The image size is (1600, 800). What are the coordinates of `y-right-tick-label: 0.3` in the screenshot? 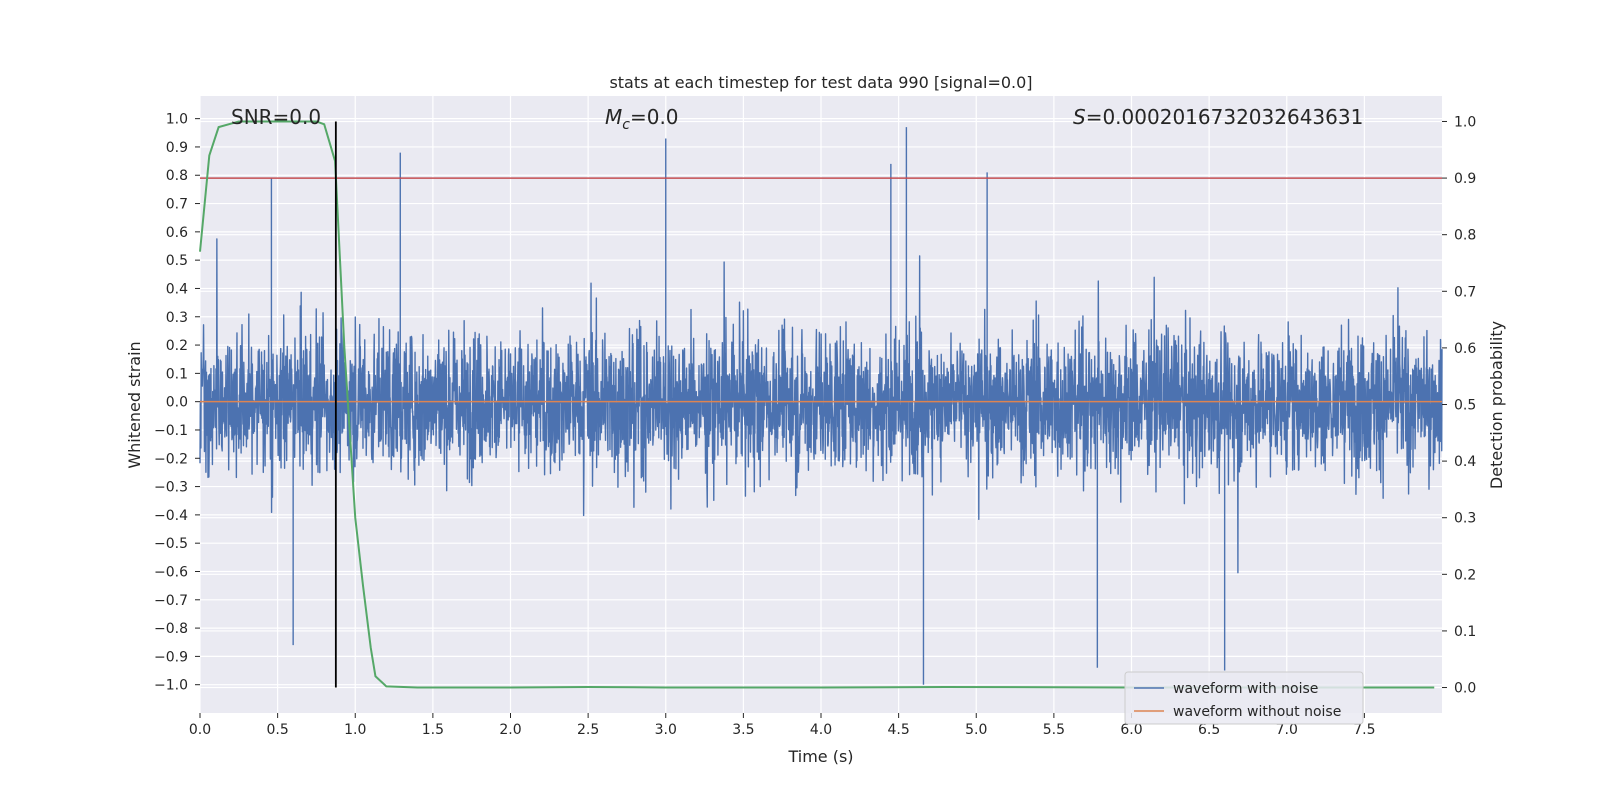 It's located at (1465, 519).